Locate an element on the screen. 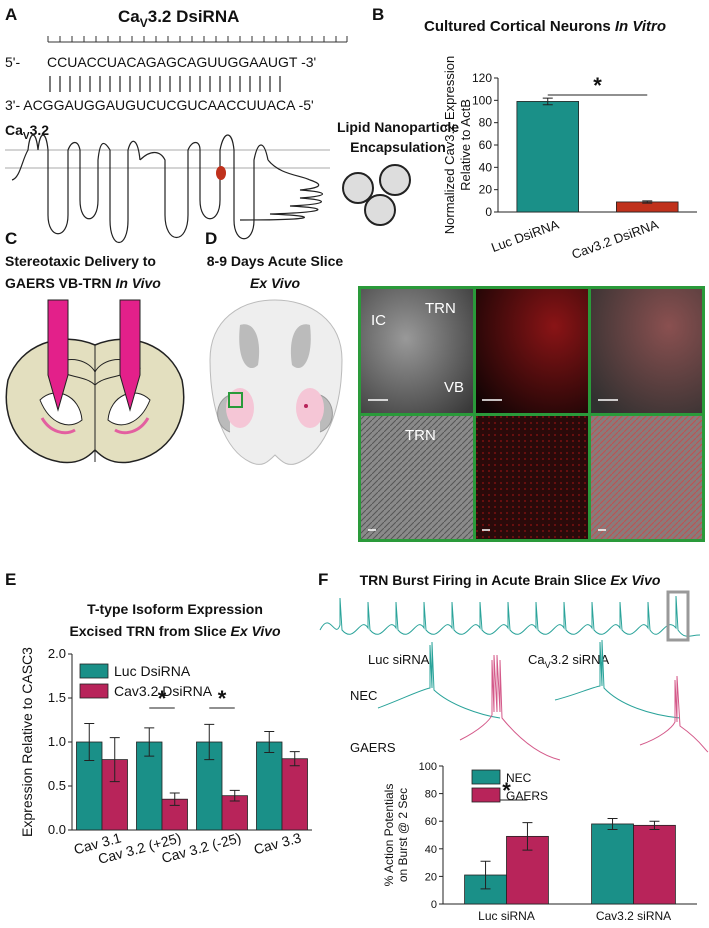 The width and height of the screenshot is (709, 928). panel-label: D is located at coordinates (211, 238).